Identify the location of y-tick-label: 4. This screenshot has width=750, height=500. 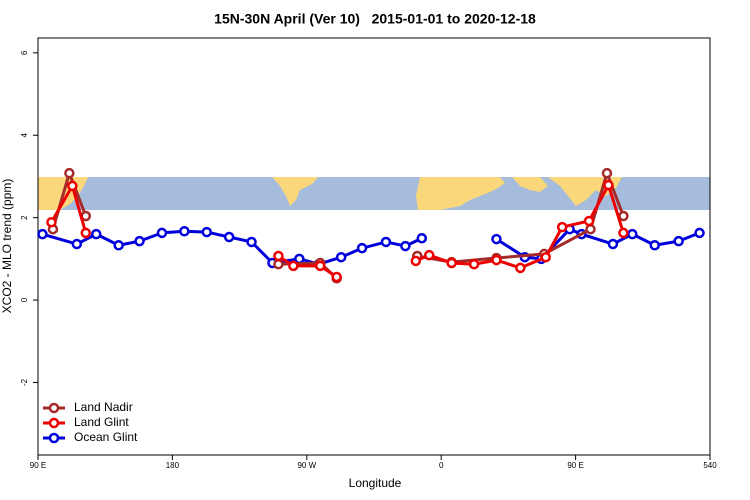
(24, 134).